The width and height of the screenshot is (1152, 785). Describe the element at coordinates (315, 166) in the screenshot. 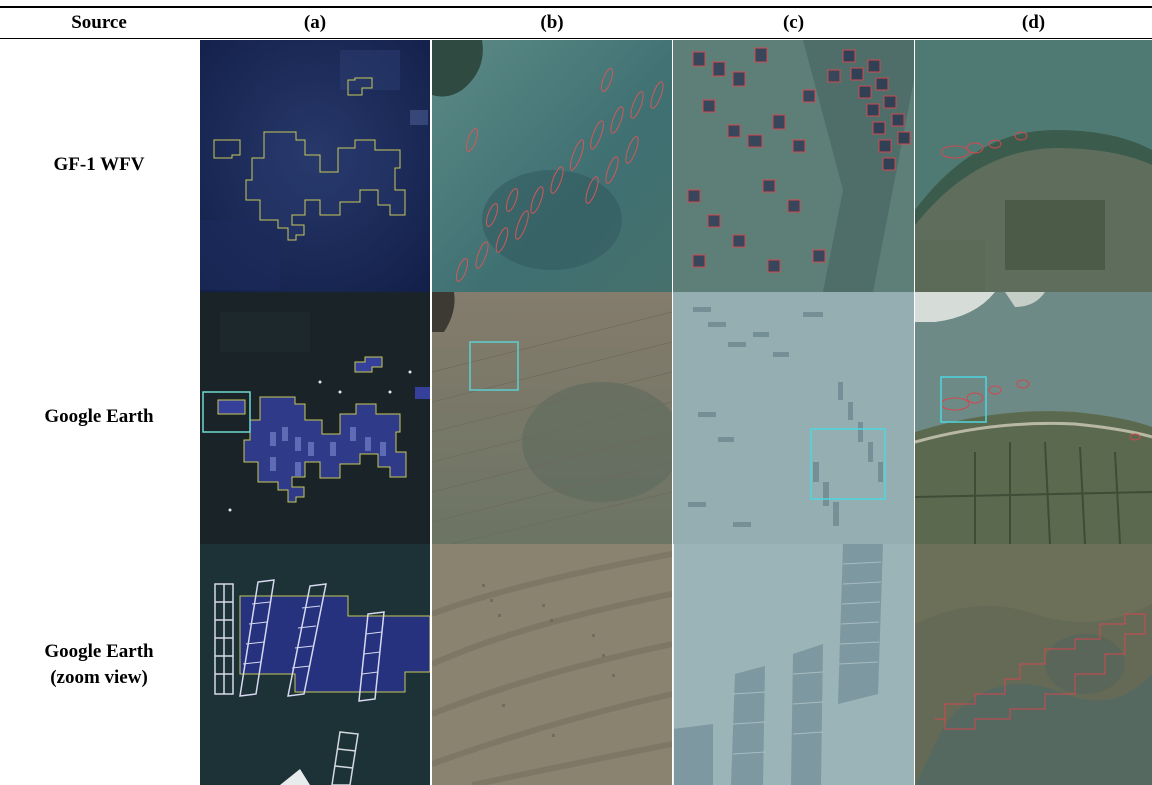

I see `image-gf1-a` at that location.